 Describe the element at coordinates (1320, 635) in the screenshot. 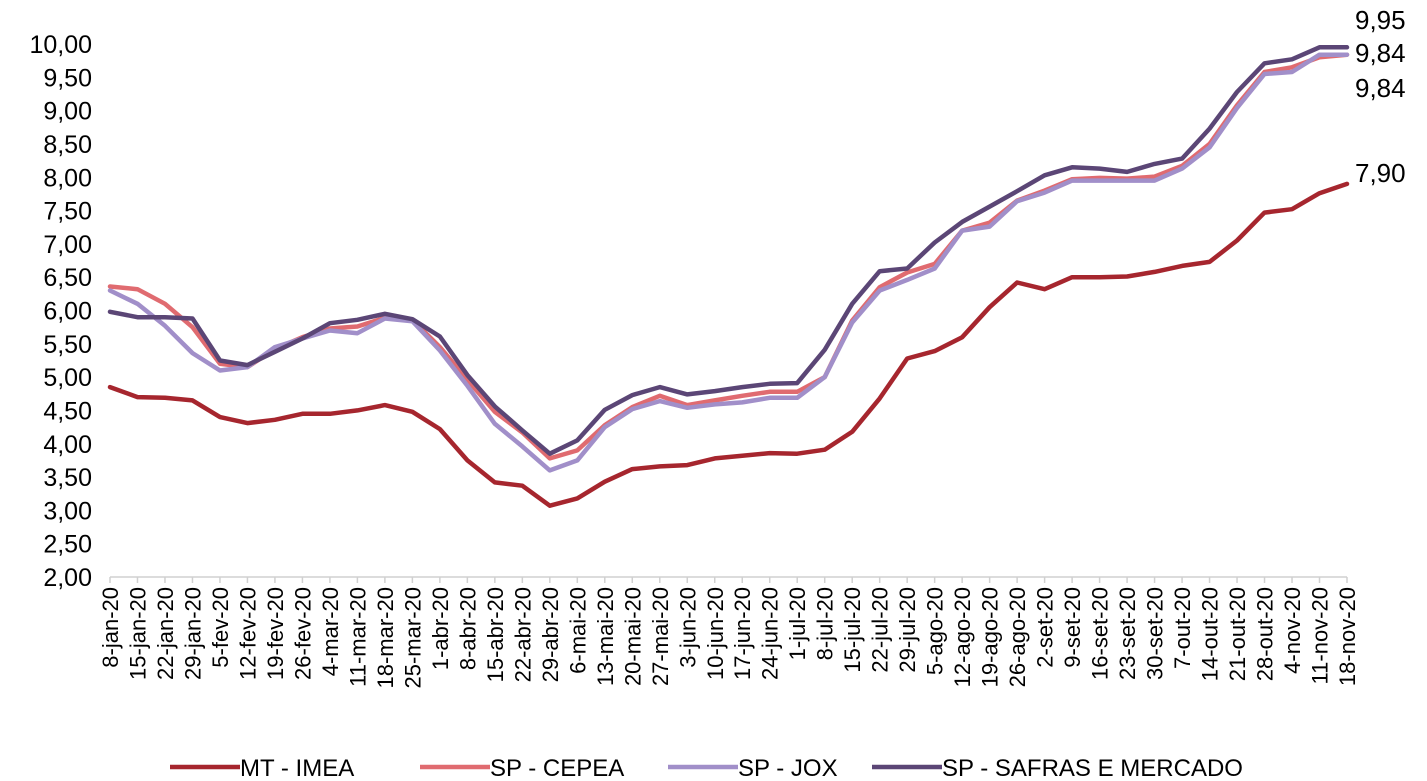

I see `x-tick-label: 11-nov-20` at that location.